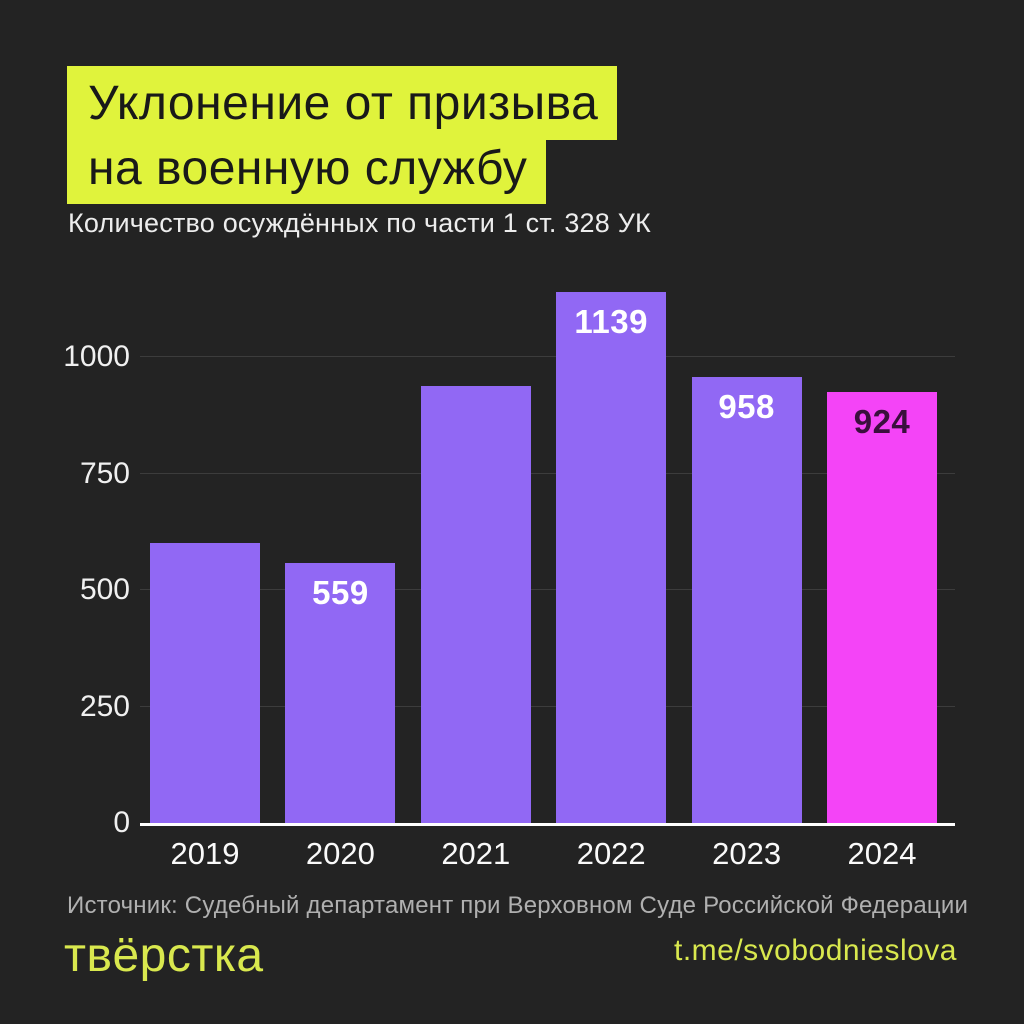 Image resolution: width=1024 pixels, height=1024 pixels. What do you see at coordinates (611, 853) in the screenshot?
I see `x-axis-label-2022: 2022` at bounding box center [611, 853].